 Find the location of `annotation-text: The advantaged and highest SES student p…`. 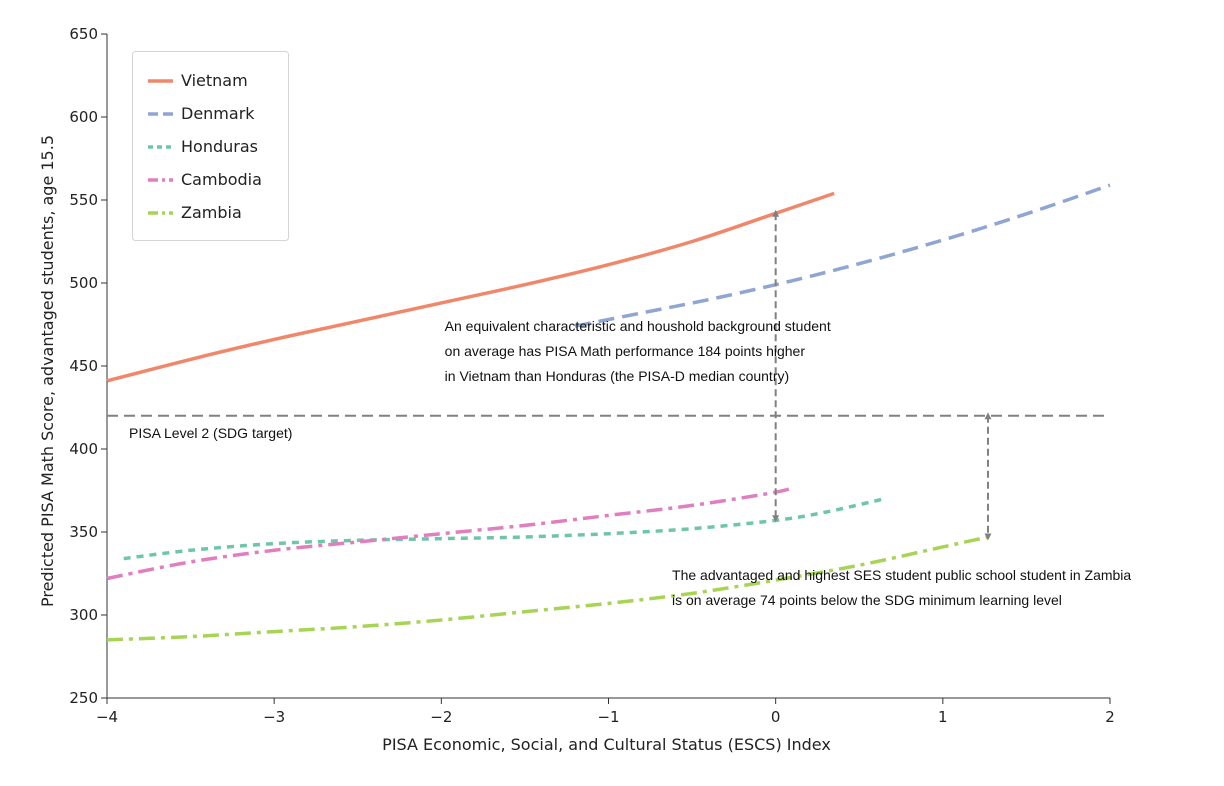

annotation-text: The advantaged and highest SES student p… is located at coordinates (901, 575).